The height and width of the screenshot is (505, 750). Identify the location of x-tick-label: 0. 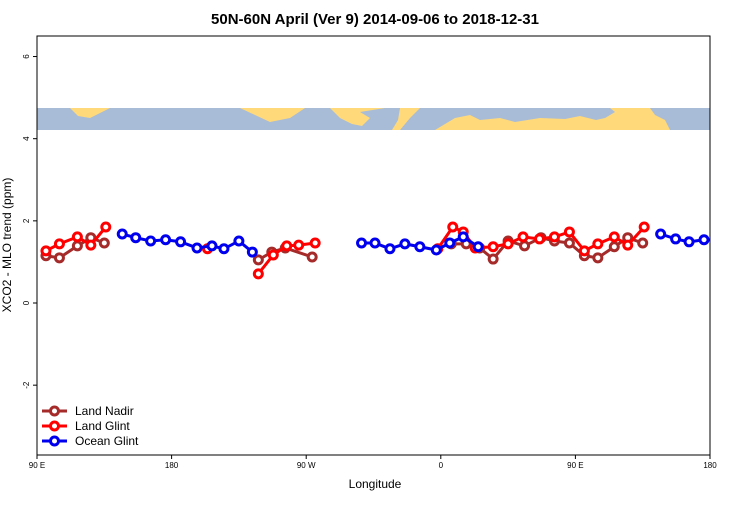
(441, 465).